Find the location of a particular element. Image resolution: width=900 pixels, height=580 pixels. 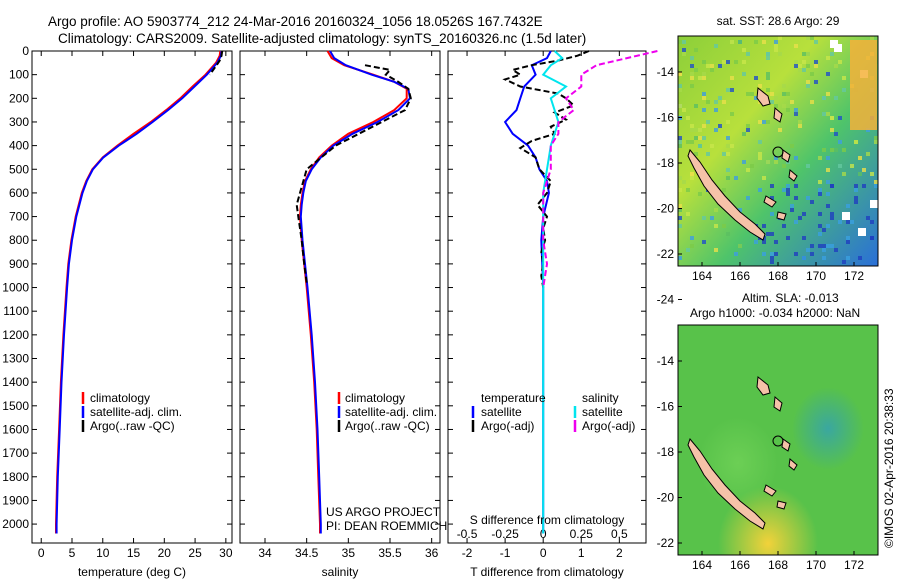

series-line-satellite-adj-clim is located at coordinates (355, 292).